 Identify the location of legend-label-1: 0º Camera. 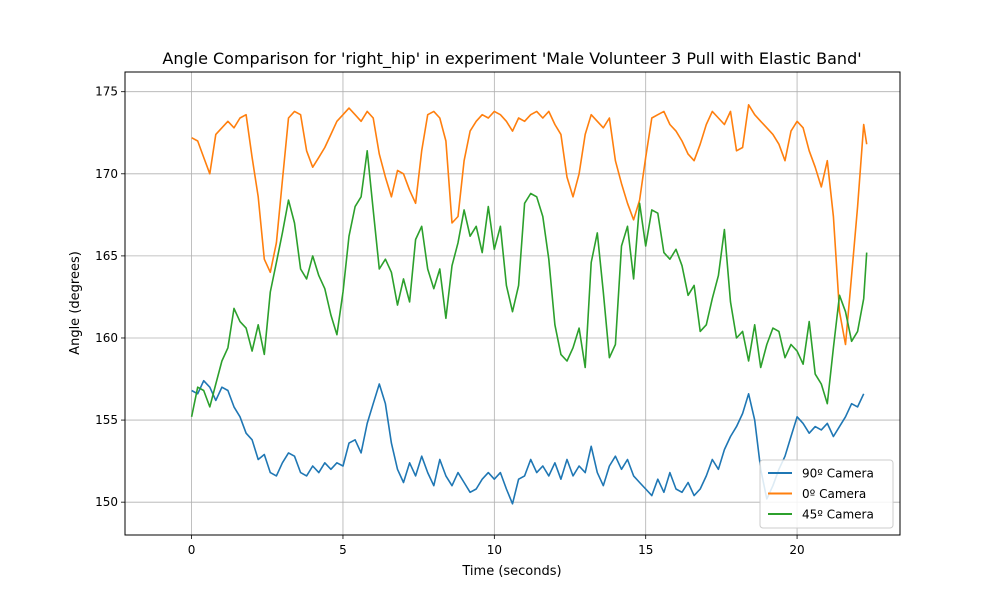
(834, 494).